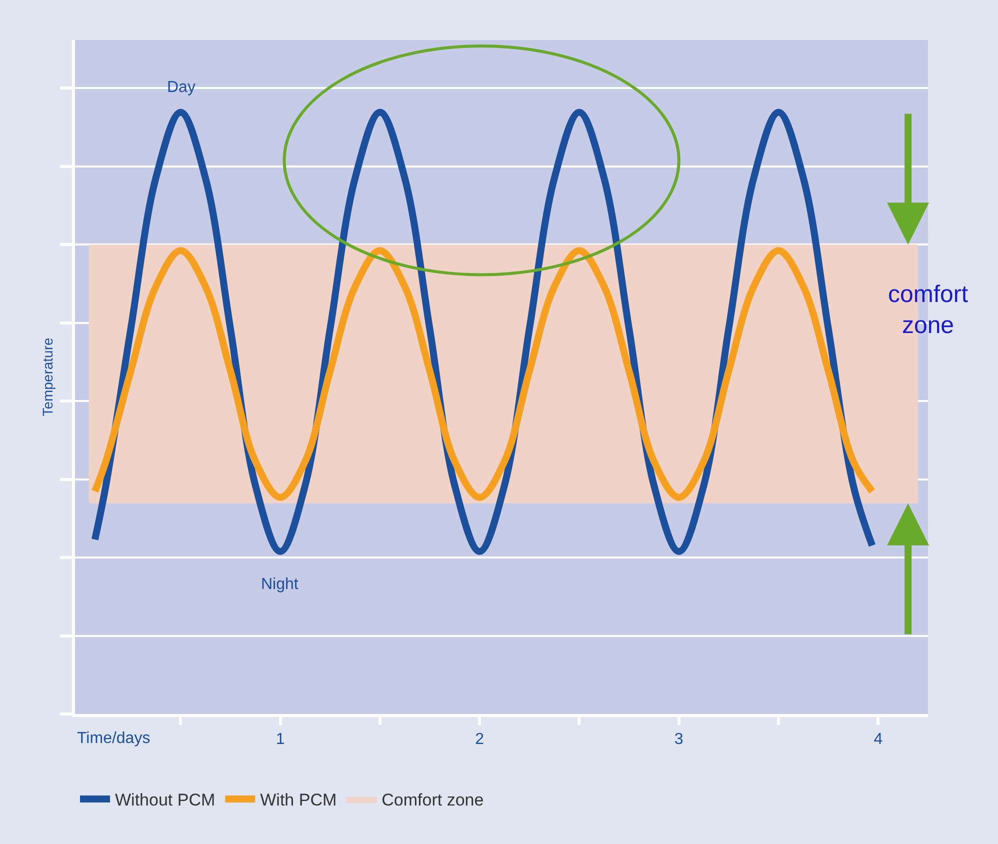 This screenshot has width=998, height=844. I want to click on annotation: Night, so click(280, 584).